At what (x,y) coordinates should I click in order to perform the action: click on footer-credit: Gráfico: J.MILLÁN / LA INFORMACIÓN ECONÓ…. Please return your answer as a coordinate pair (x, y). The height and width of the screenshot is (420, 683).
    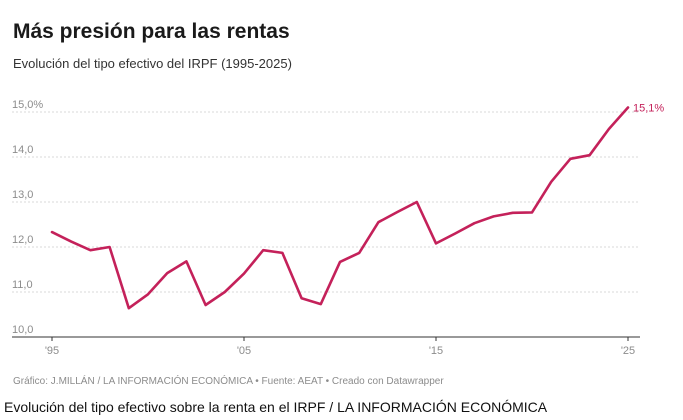
    Looking at the image, I should click on (228, 381).